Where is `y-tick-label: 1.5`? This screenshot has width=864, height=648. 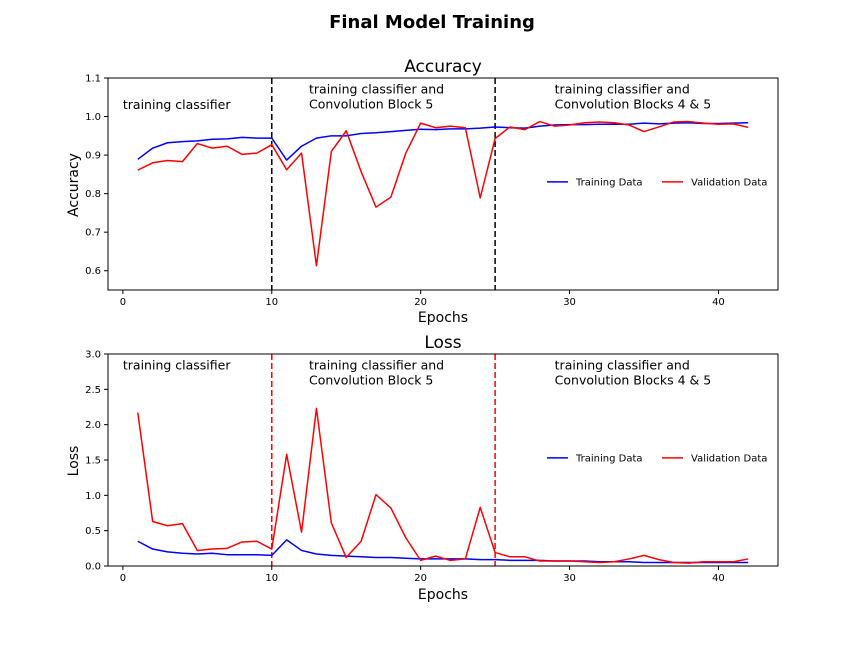 y-tick-label: 1.5 is located at coordinates (93, 461).